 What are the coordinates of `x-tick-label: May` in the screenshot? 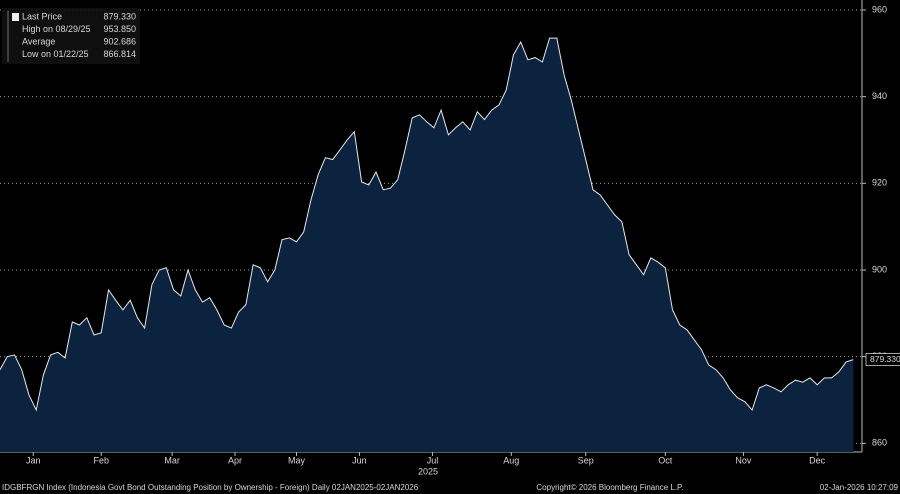 It's located at (297, 460).